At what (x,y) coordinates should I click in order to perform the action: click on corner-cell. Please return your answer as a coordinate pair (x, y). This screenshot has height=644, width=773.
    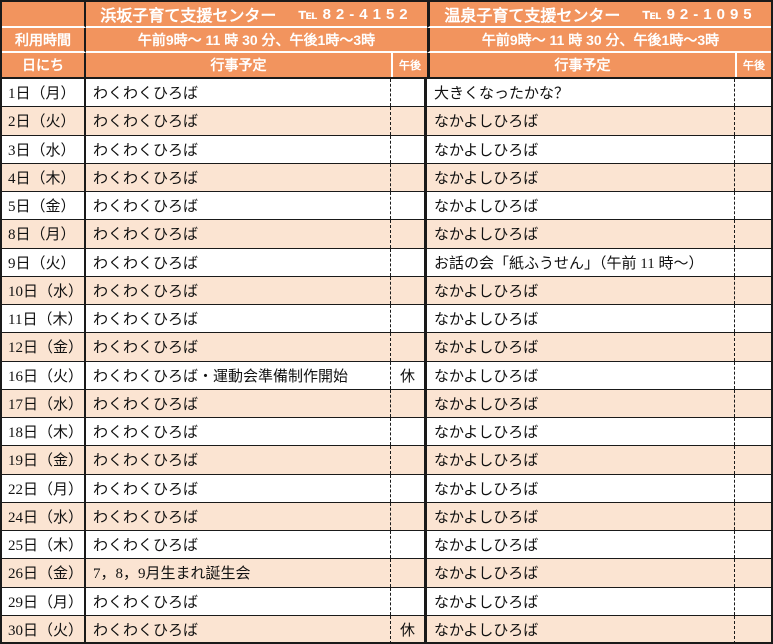
    Looking at the image, I should click on (44, 15).